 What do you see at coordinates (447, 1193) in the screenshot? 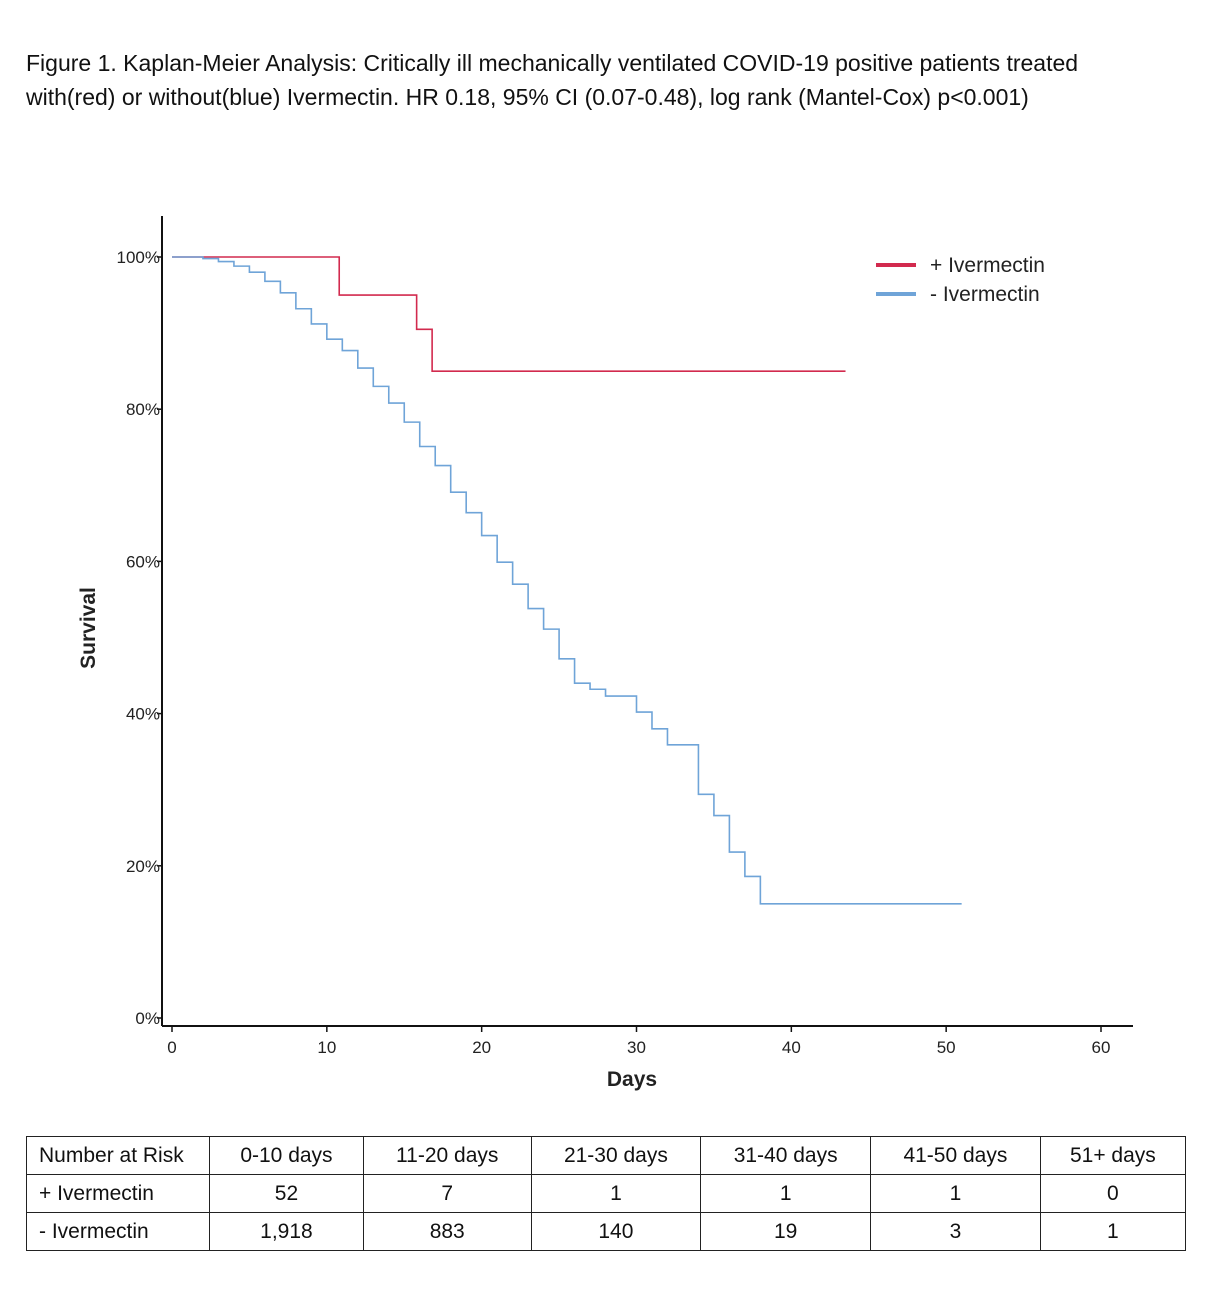
I see `risk-cell: 7` at bounding box center [447, 1193].